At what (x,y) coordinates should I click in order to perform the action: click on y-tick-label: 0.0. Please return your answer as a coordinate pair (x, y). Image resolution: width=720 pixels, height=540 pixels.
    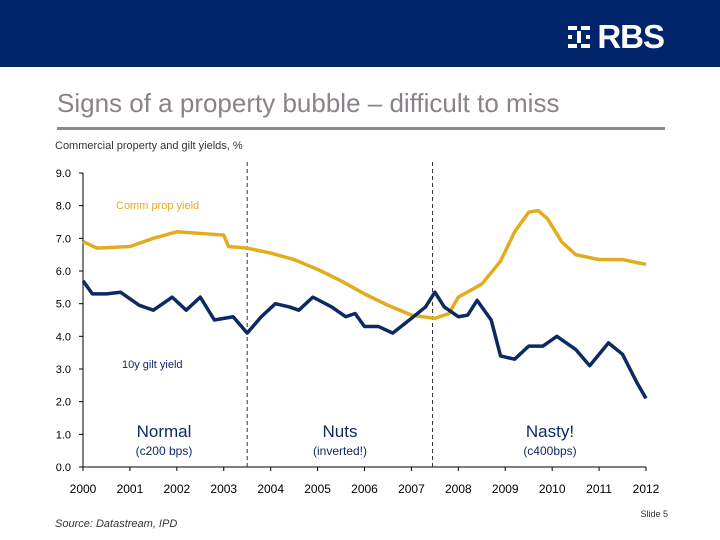
    Looking at the image, I should click on (63, 468).